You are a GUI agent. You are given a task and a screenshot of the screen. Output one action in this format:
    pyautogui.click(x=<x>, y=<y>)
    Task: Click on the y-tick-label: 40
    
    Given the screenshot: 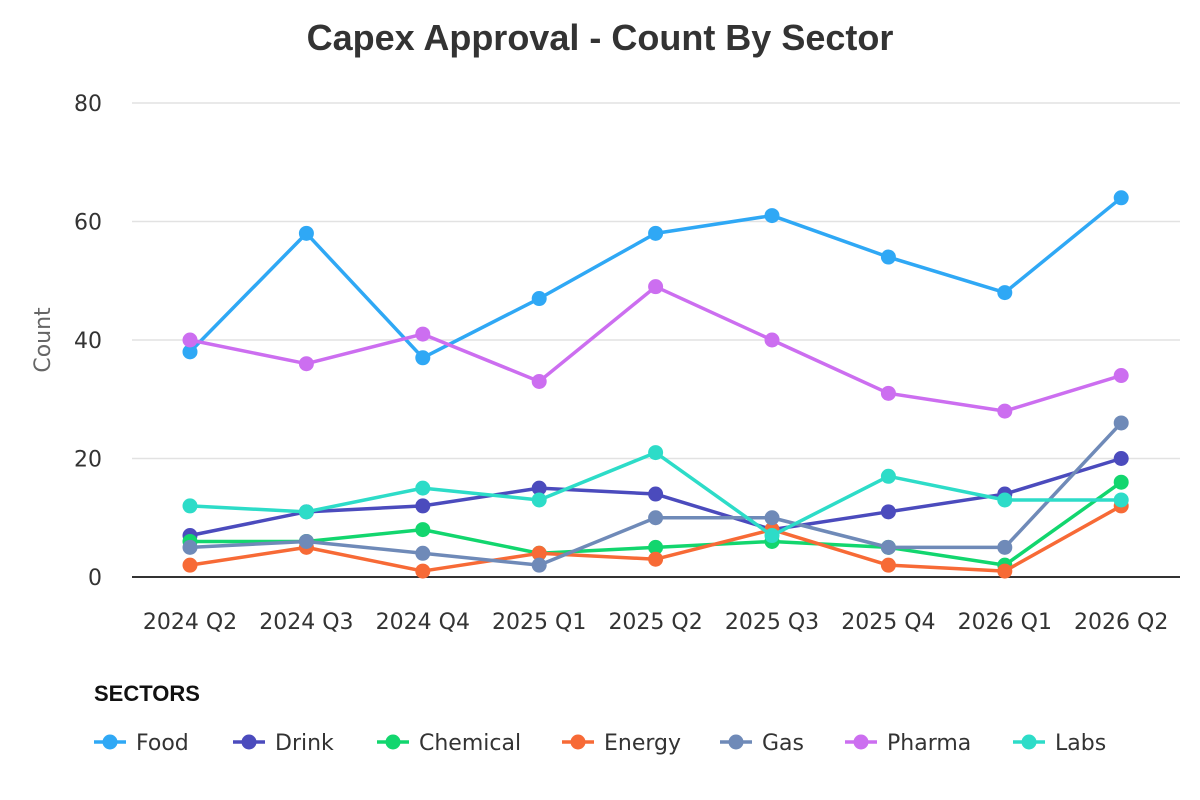 What is the action you would take?
    pyautogui.click(x=88, y=341)
    